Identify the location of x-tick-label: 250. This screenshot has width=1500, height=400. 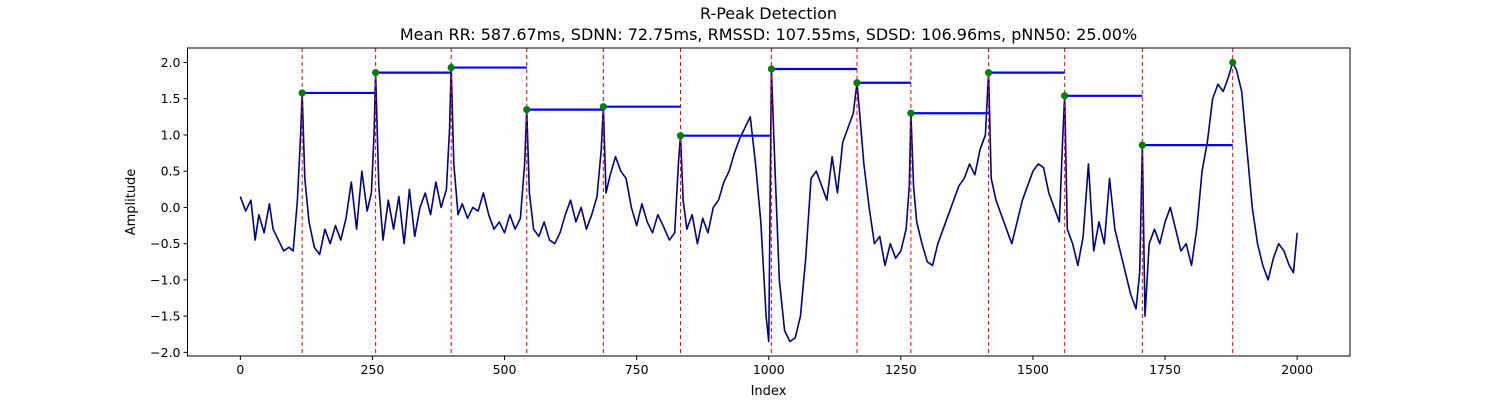
(373, 369).